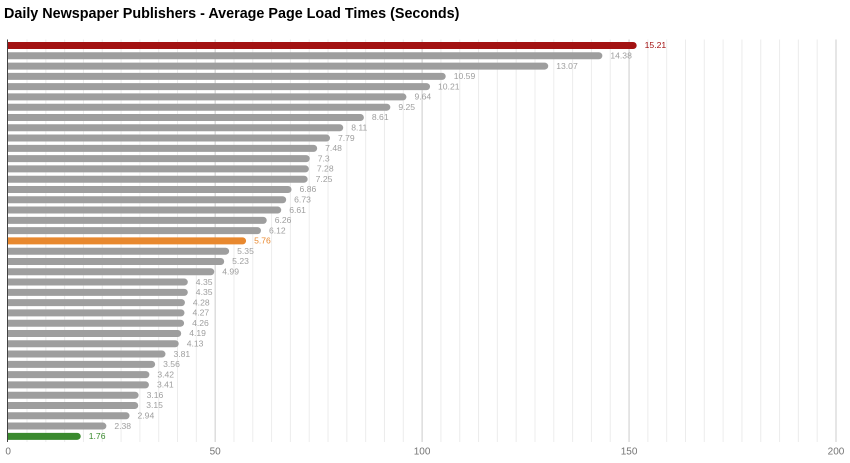 This screenshot has width=850, height=463. I want to click on svg-text: 50, so click(216, 452).